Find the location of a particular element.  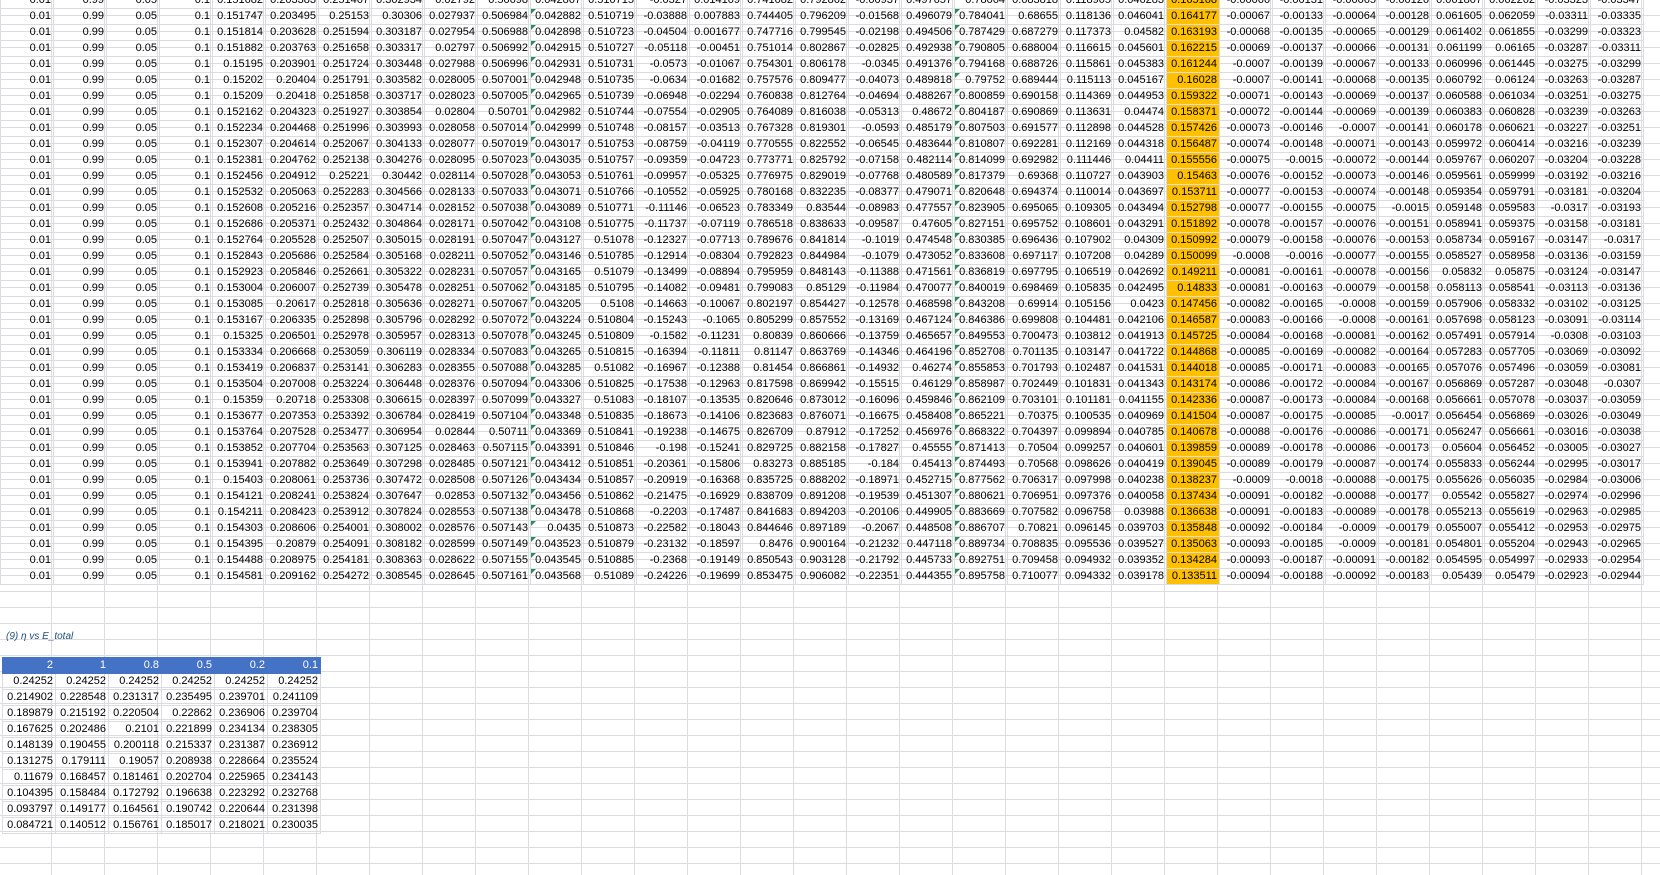

table-cell: -0.00092 is located at coordinates (1246, 528).